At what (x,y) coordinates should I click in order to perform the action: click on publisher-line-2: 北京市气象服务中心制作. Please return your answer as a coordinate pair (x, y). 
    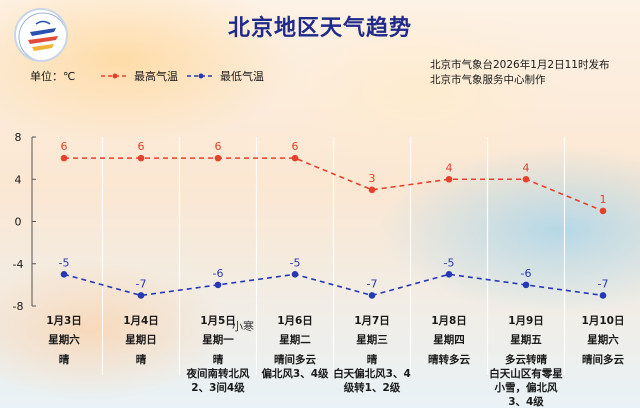
    Looking at the image, I should click on (488, 80).